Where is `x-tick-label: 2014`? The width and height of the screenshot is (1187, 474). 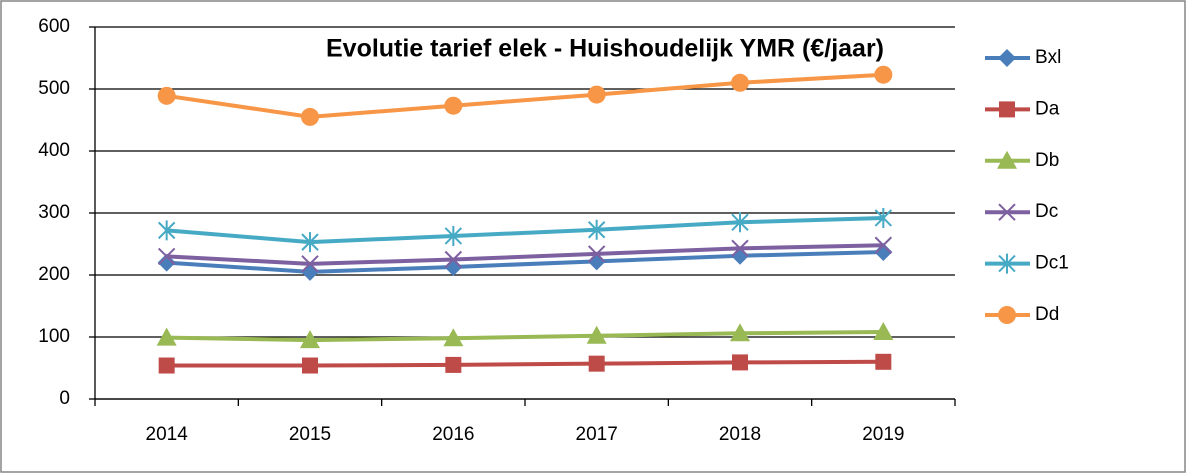
x-tick-label: 2014 is located at coordinates (167, 434).